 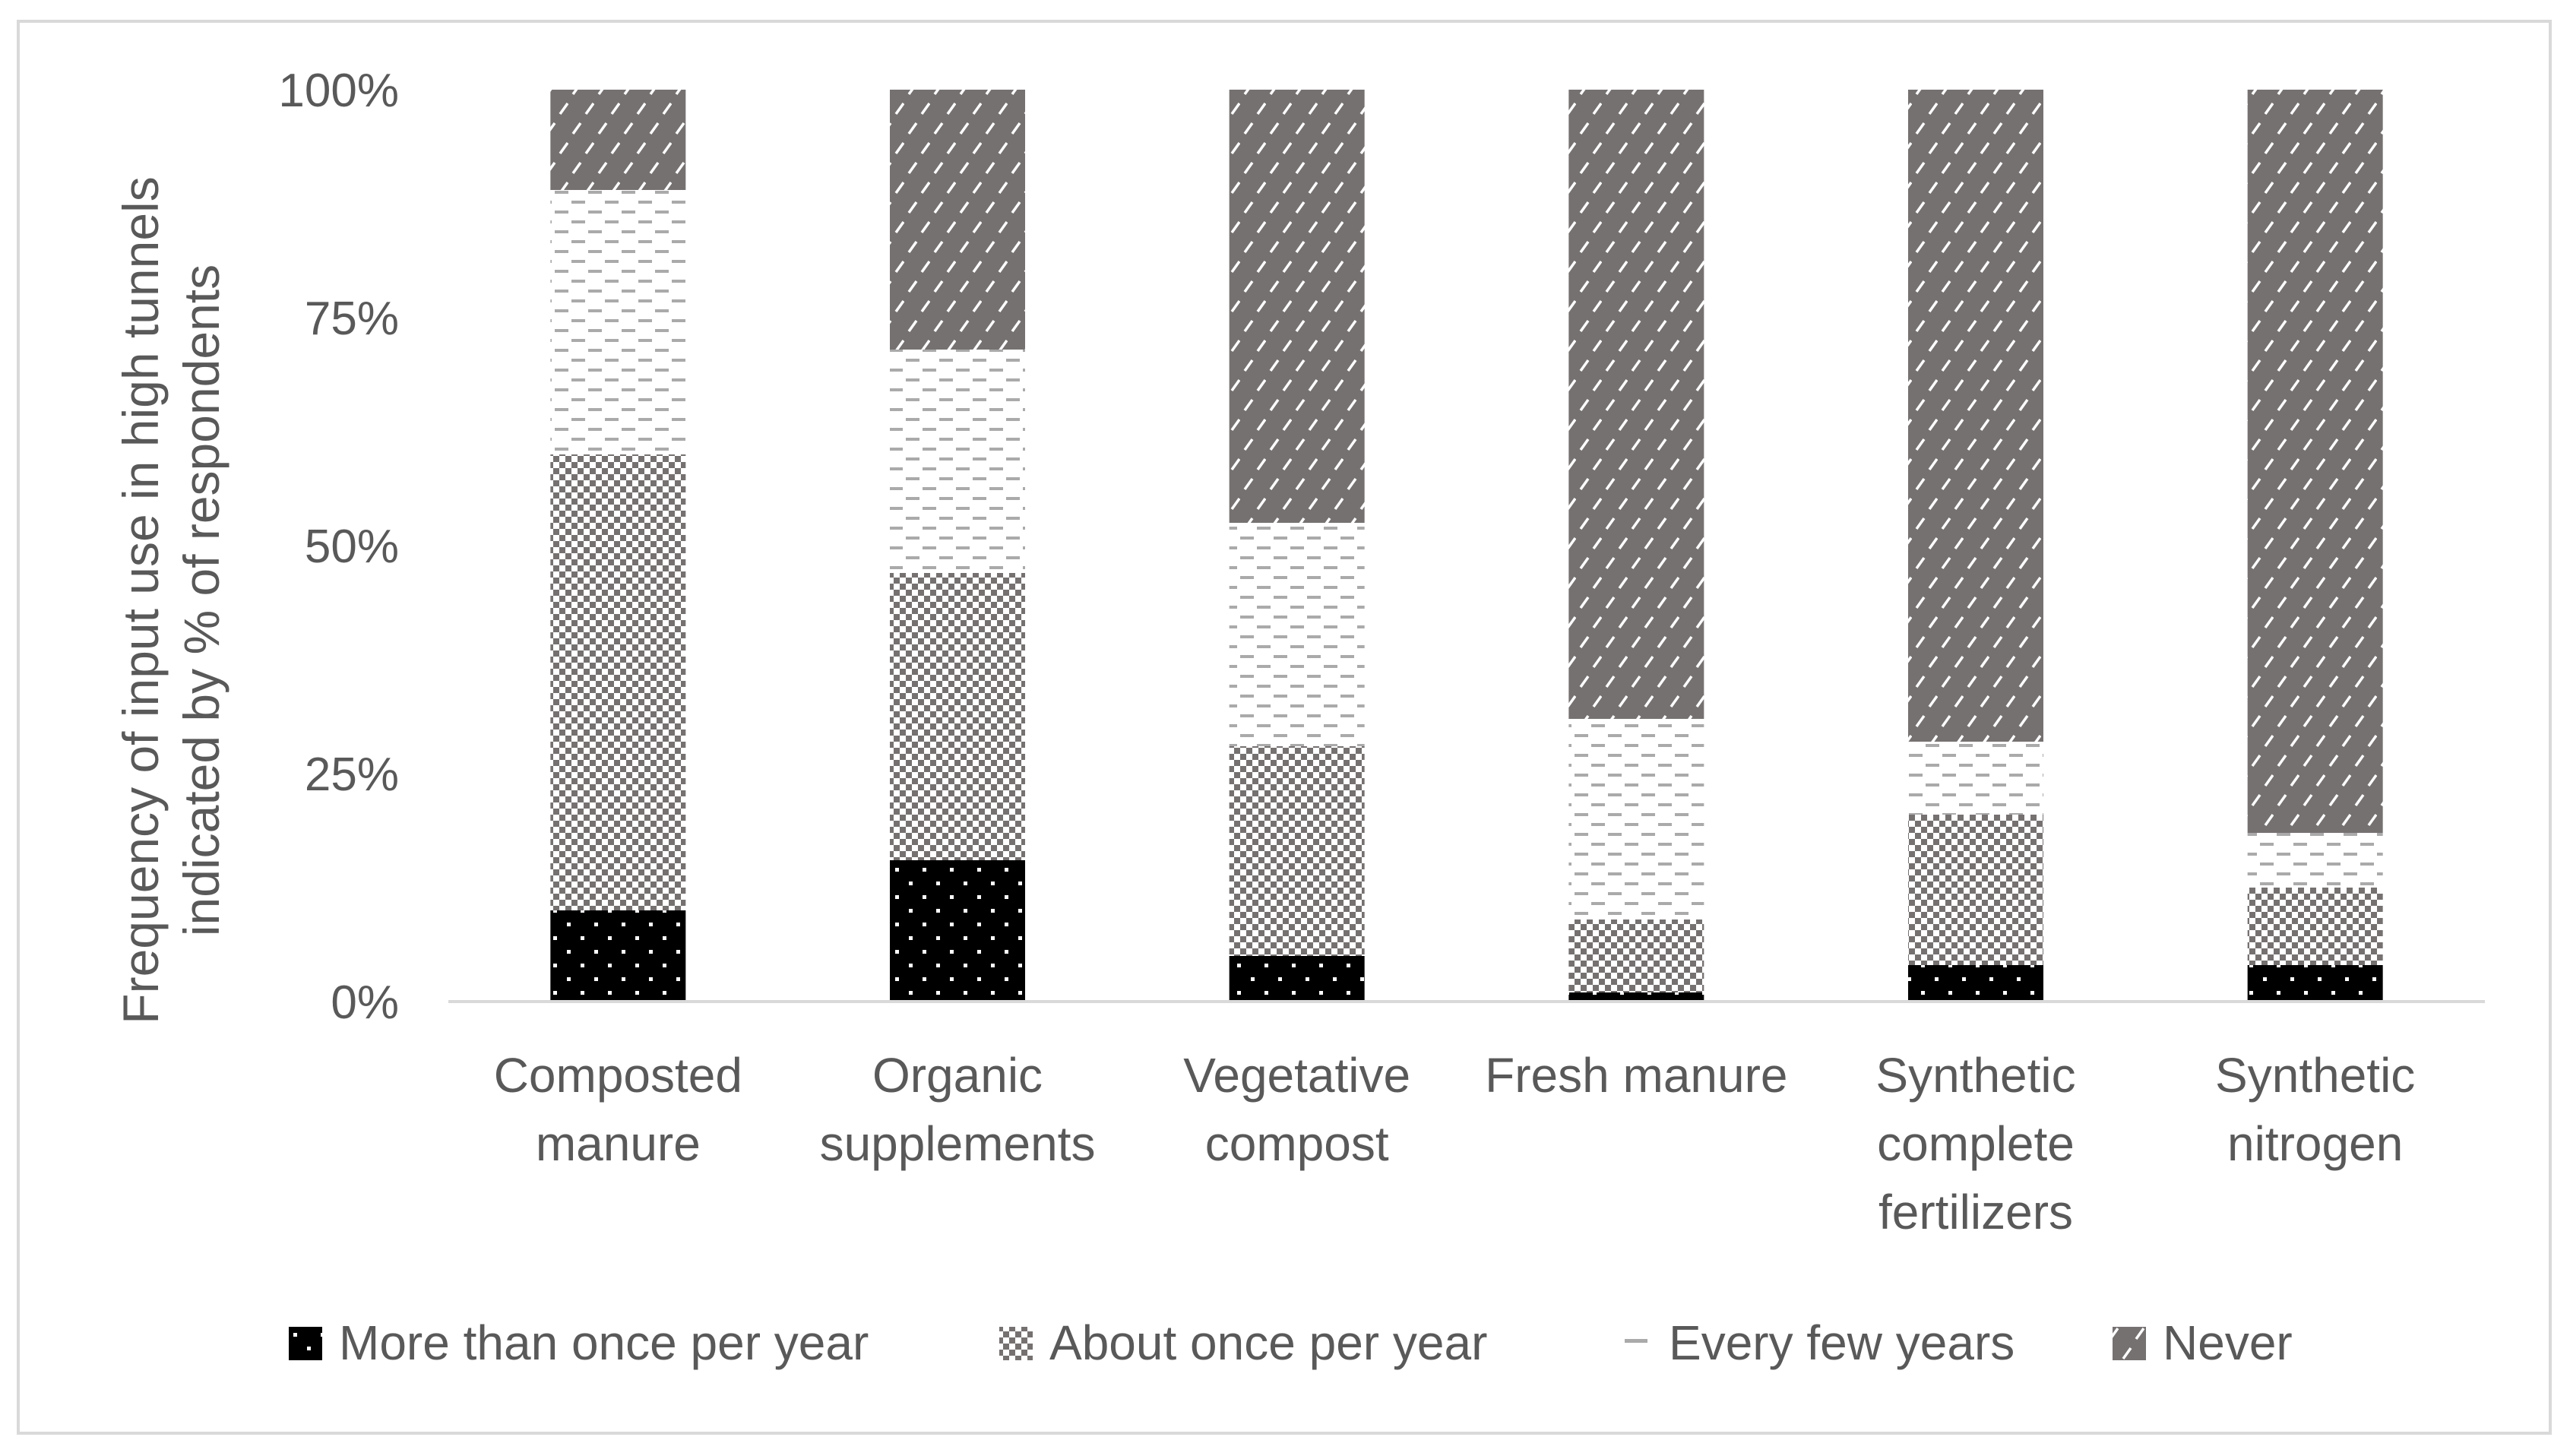 I want to click on category-label: fertilizers, so click(x=1975, y=1212).